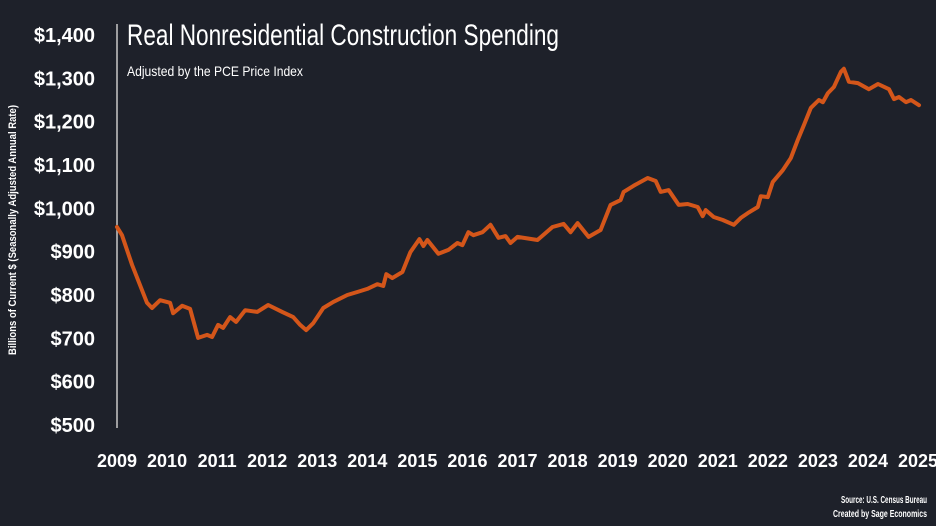 The image size is (936, 526). I want to click on x-tick-label: 2017, so click(517, 461).